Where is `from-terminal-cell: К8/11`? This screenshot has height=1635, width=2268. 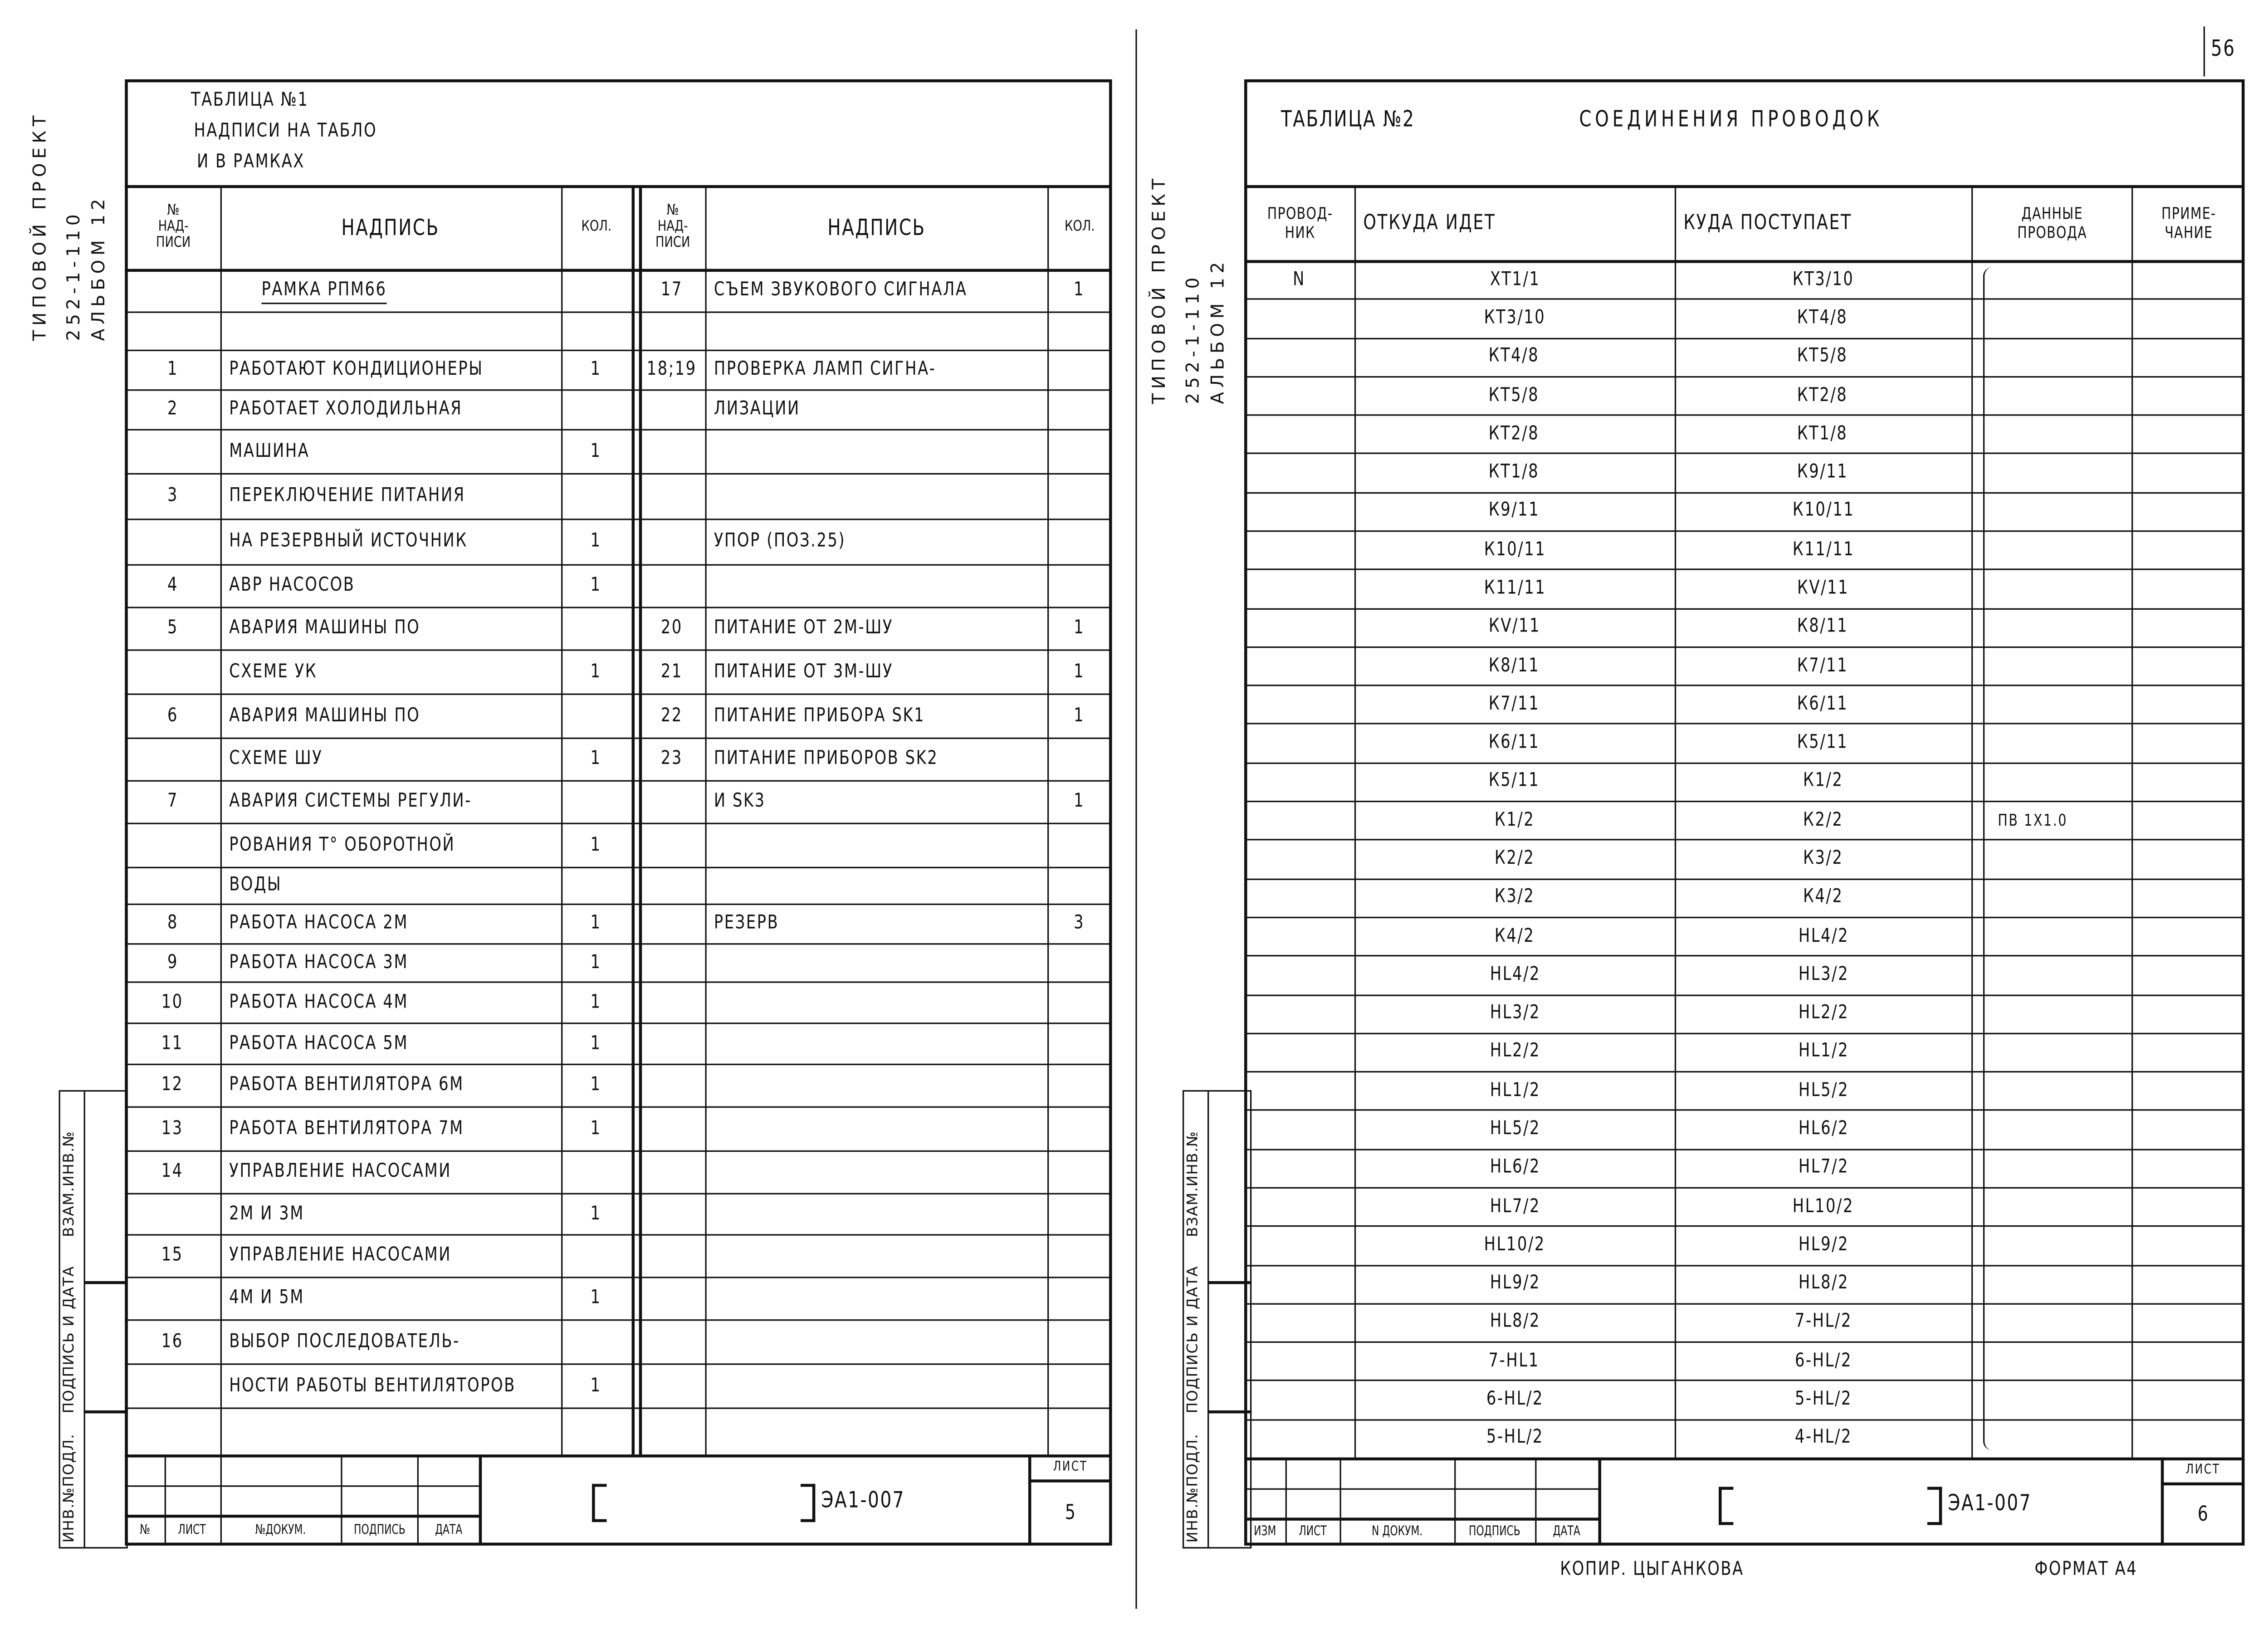
from-terminal-cell: К8/11 is located at coordinates (1514, 665).